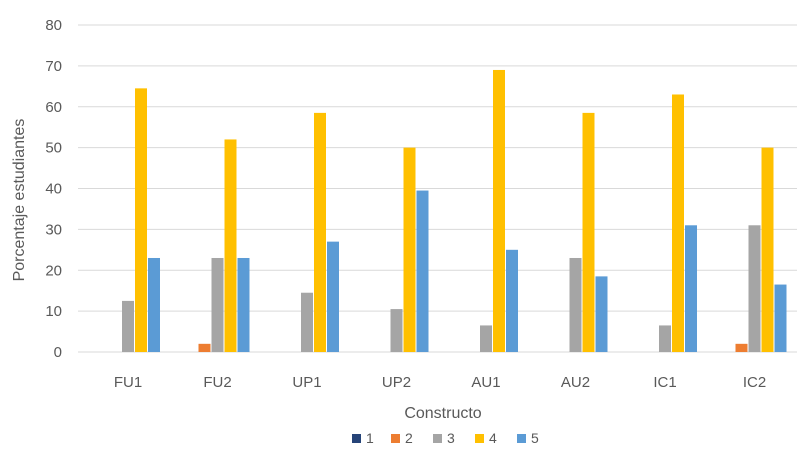  Describe the element at coordinates (754, 382) in the screenshot. I see `x-tick-label: IC2` at that location.